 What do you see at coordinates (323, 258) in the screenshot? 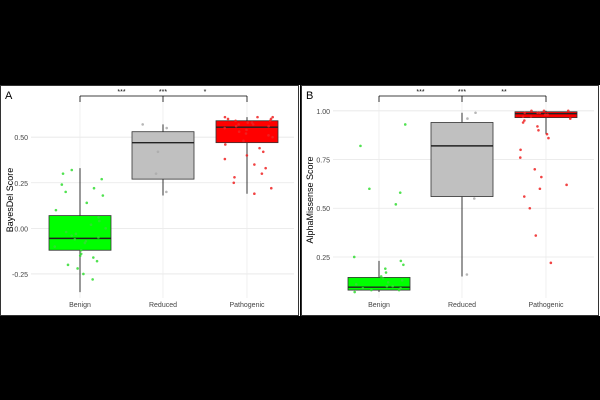
I see `panel-b-y-tick-label: 0.25` at bounding box center [323, 258].